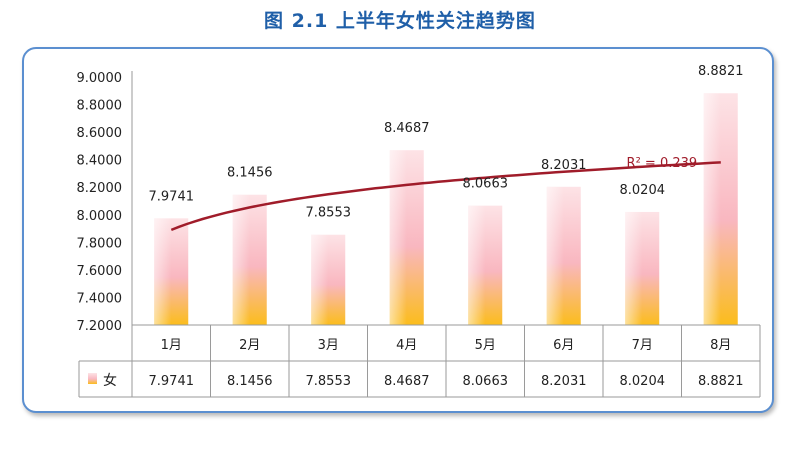 This screenshot has height=468, width=800. I want to click on data-label: 8.8821, so click(721, 71).